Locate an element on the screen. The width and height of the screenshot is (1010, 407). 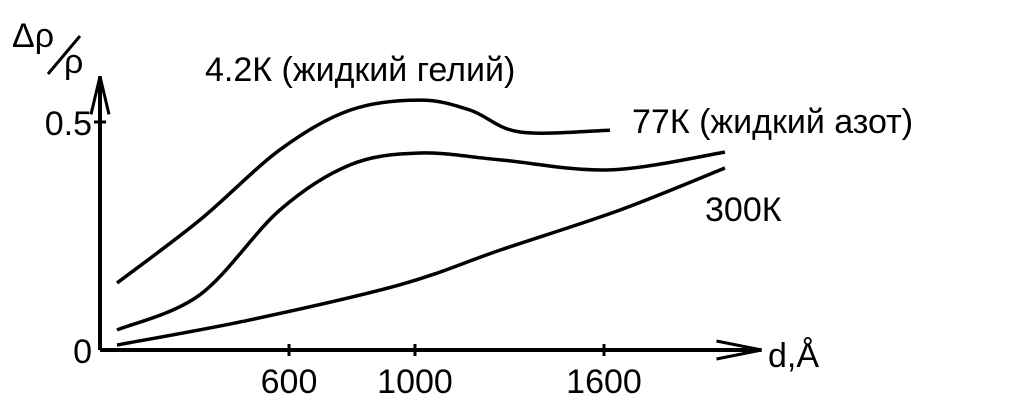
x-label: d,Å is located at coordinates (793, 356).